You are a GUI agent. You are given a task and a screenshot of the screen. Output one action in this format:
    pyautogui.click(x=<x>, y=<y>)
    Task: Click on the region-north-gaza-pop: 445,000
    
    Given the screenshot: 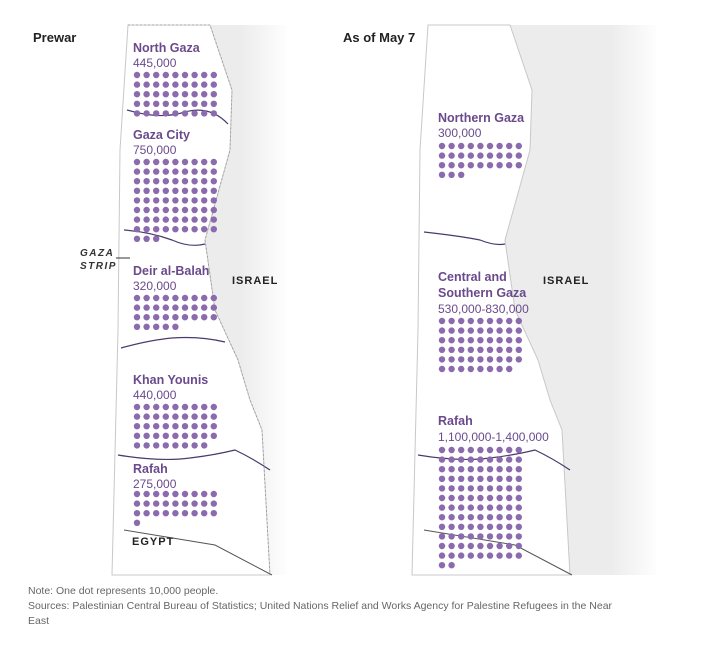 What is the action you would take?
    pyautogui.click(x=155, y=63)
    